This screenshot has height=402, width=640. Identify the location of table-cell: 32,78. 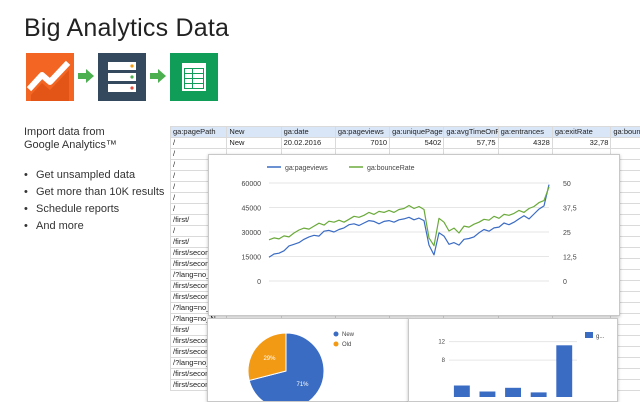
(581, 143).